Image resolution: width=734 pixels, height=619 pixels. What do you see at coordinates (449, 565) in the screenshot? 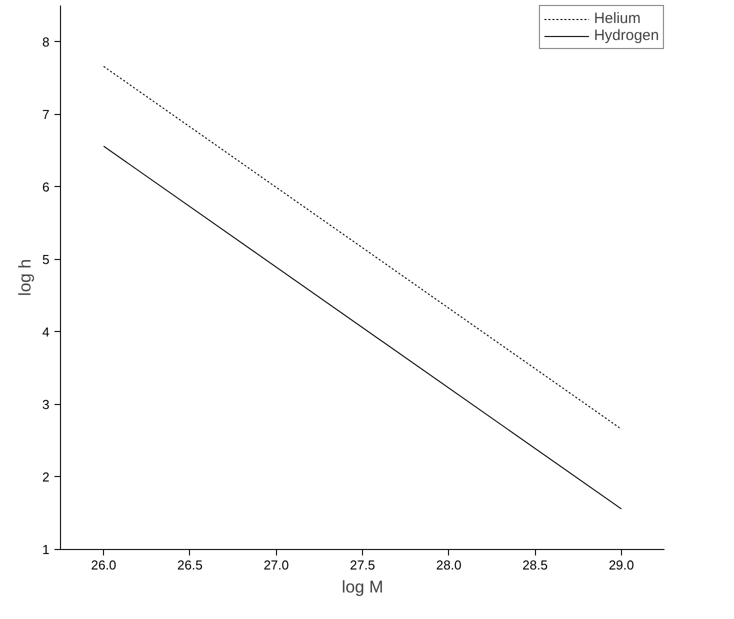
I see `x-tick-label: 28.0` at bounding box center [449, 565].